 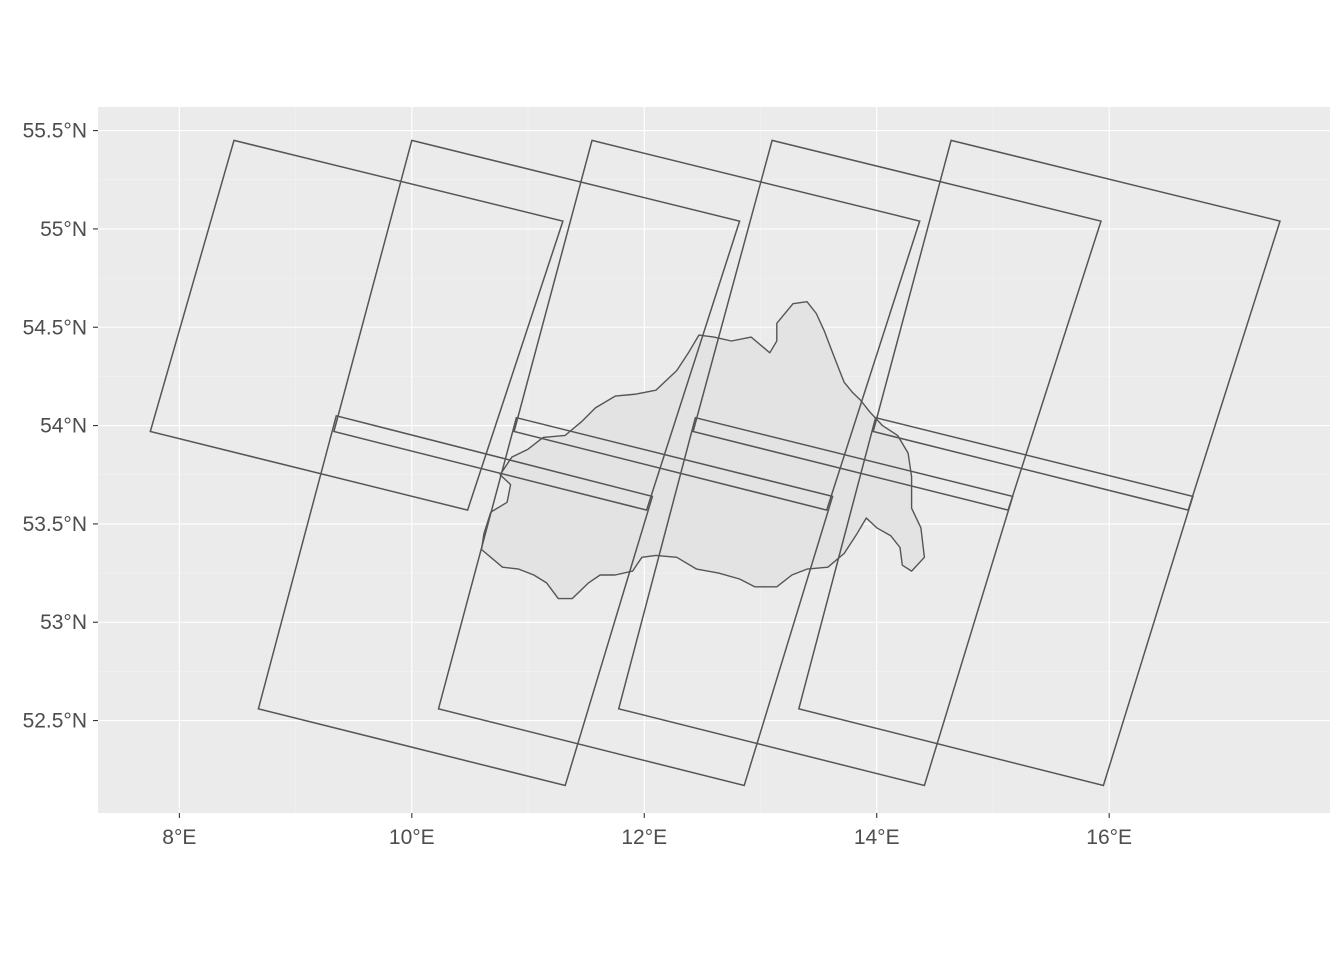 I want to click on region-layer, so click(x=703, y=450).